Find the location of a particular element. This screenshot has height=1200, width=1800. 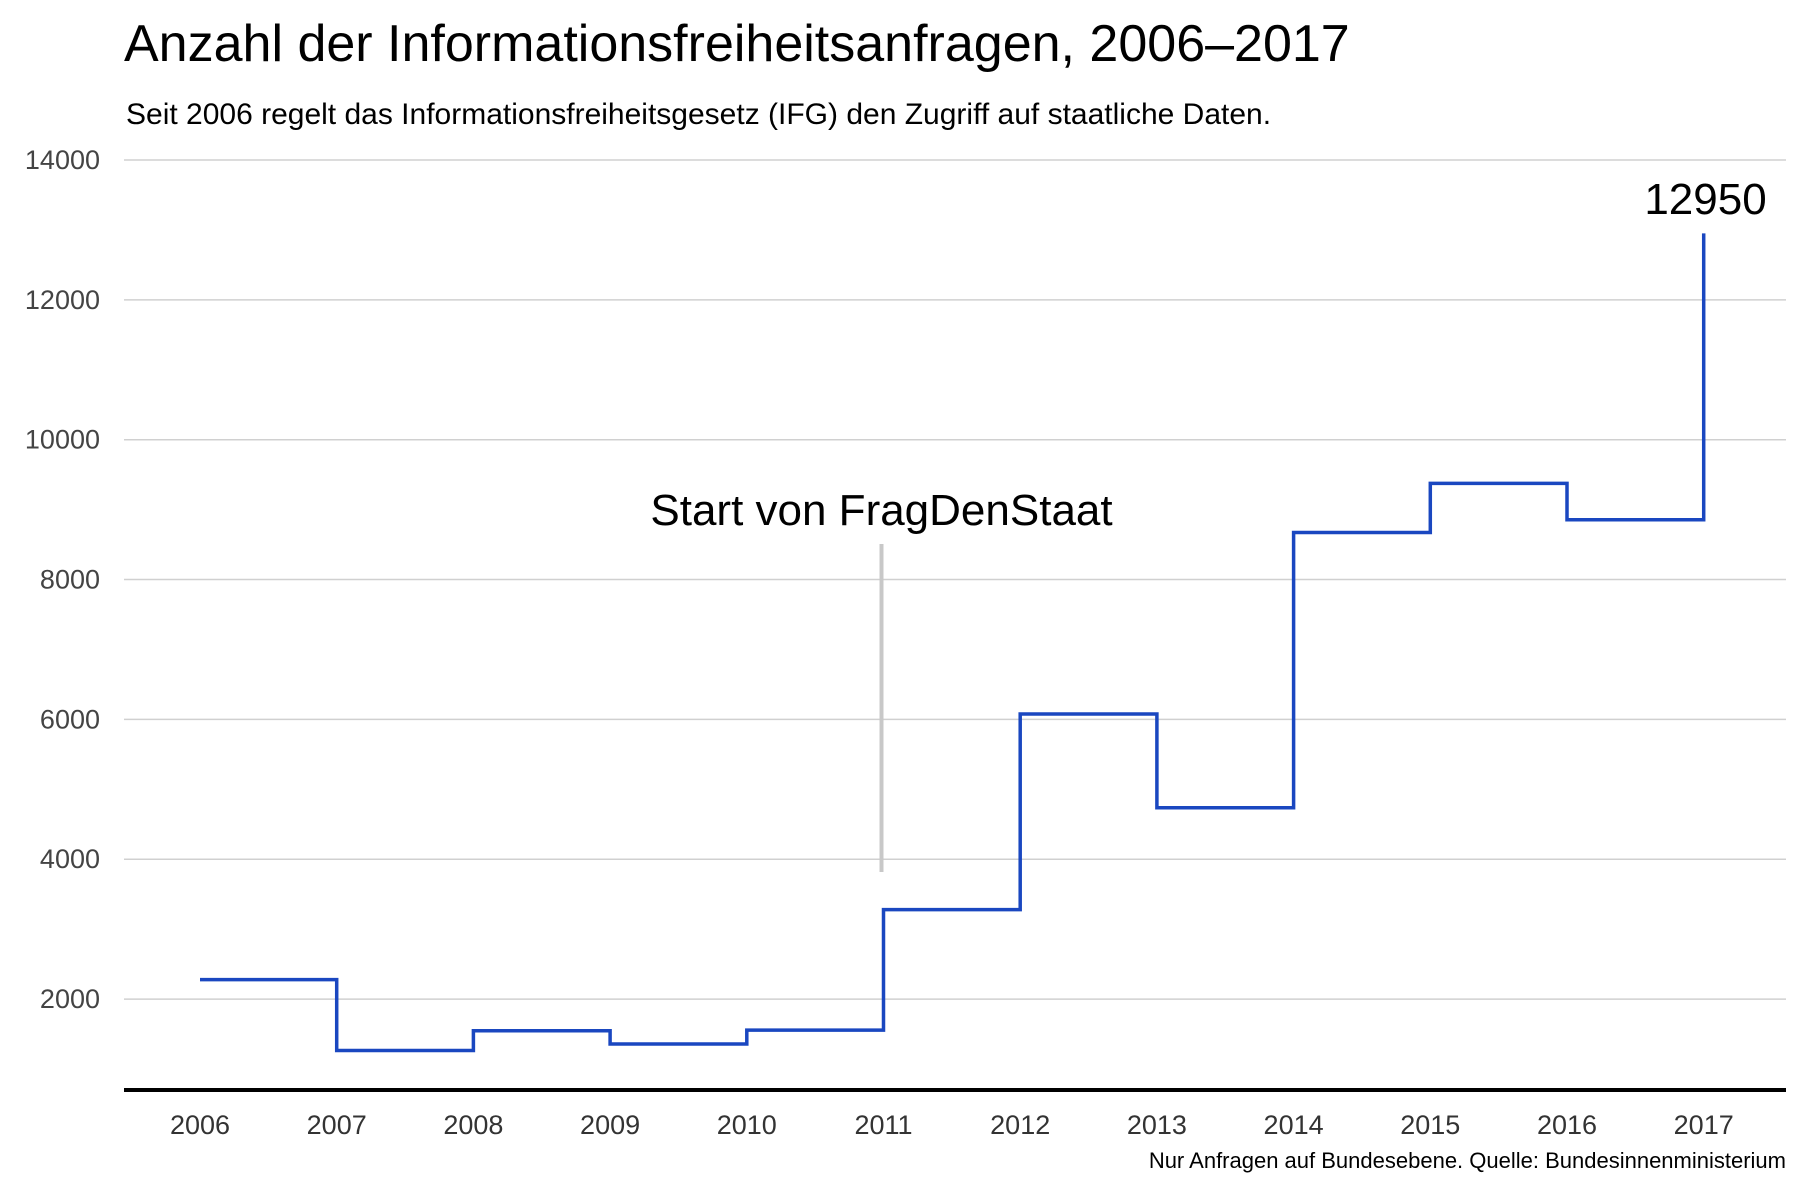

x-tick-label: 2010 is located at coordinates (747, 1125).